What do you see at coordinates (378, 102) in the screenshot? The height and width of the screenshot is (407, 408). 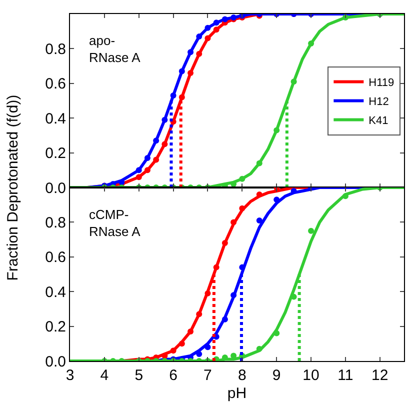 I see `legend-label: H12` at bounding box center [378, 102].